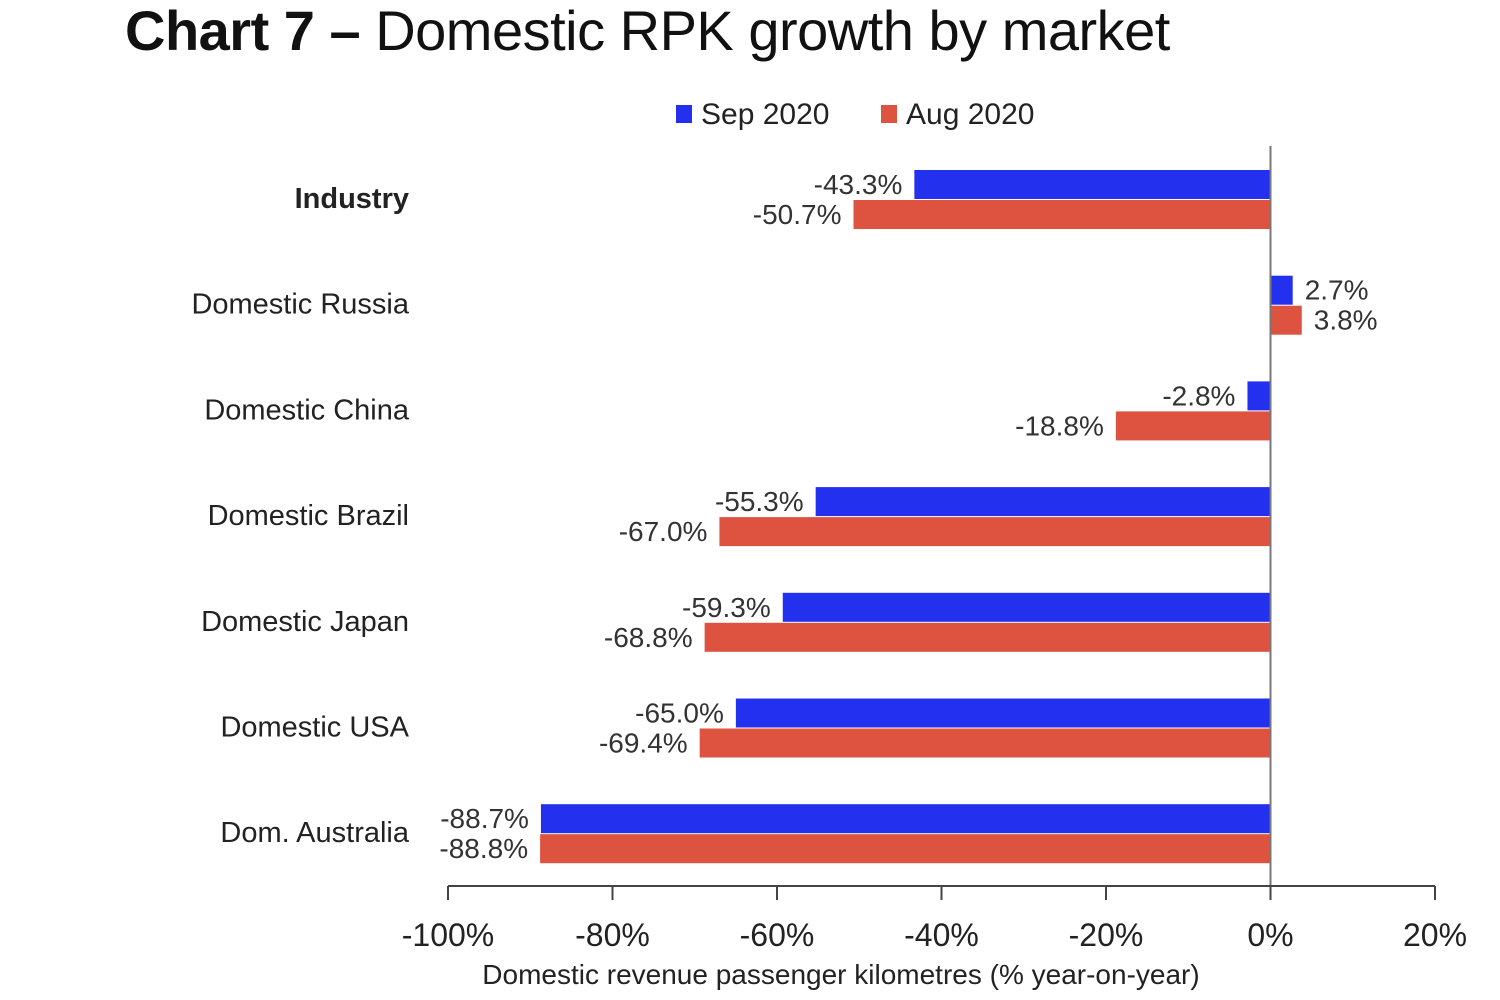  What do you see at coordinates (941, 935) in the screenshot?
I see `x-tick-label: -40%` at bounding box center [941, 935].